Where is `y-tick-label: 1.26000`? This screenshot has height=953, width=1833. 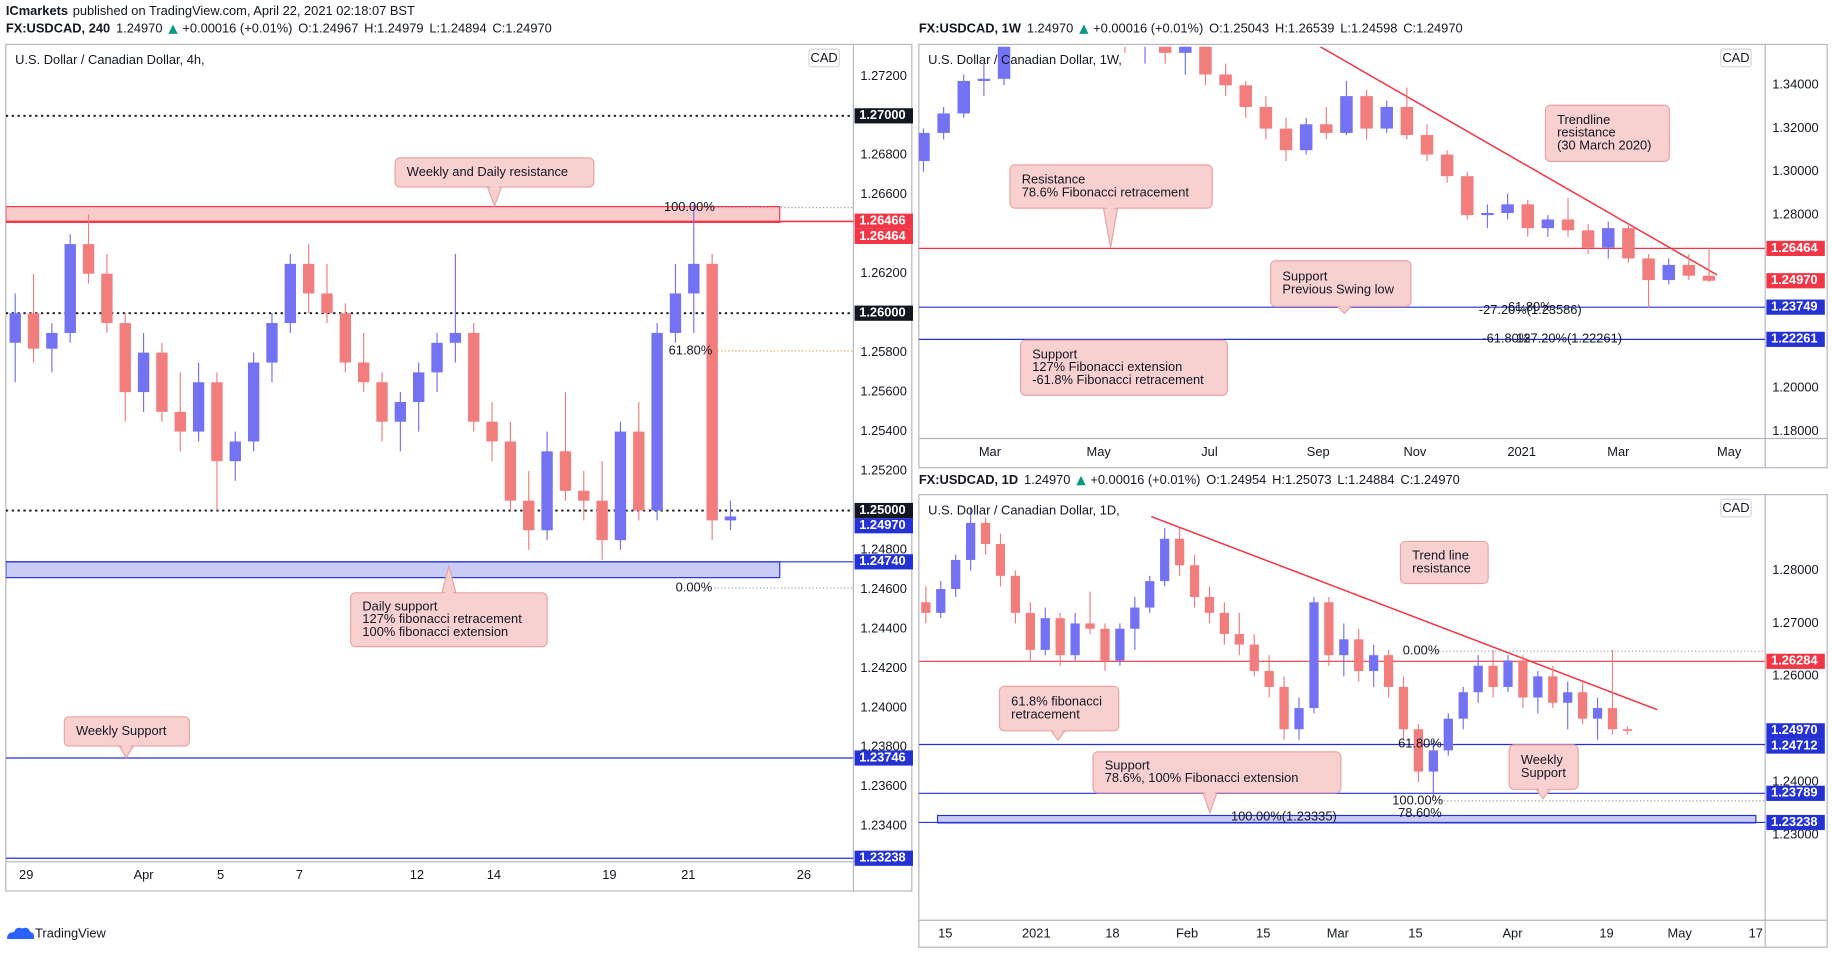 y-tick-label: 1.26000 is located at coordinates (1795, 675).